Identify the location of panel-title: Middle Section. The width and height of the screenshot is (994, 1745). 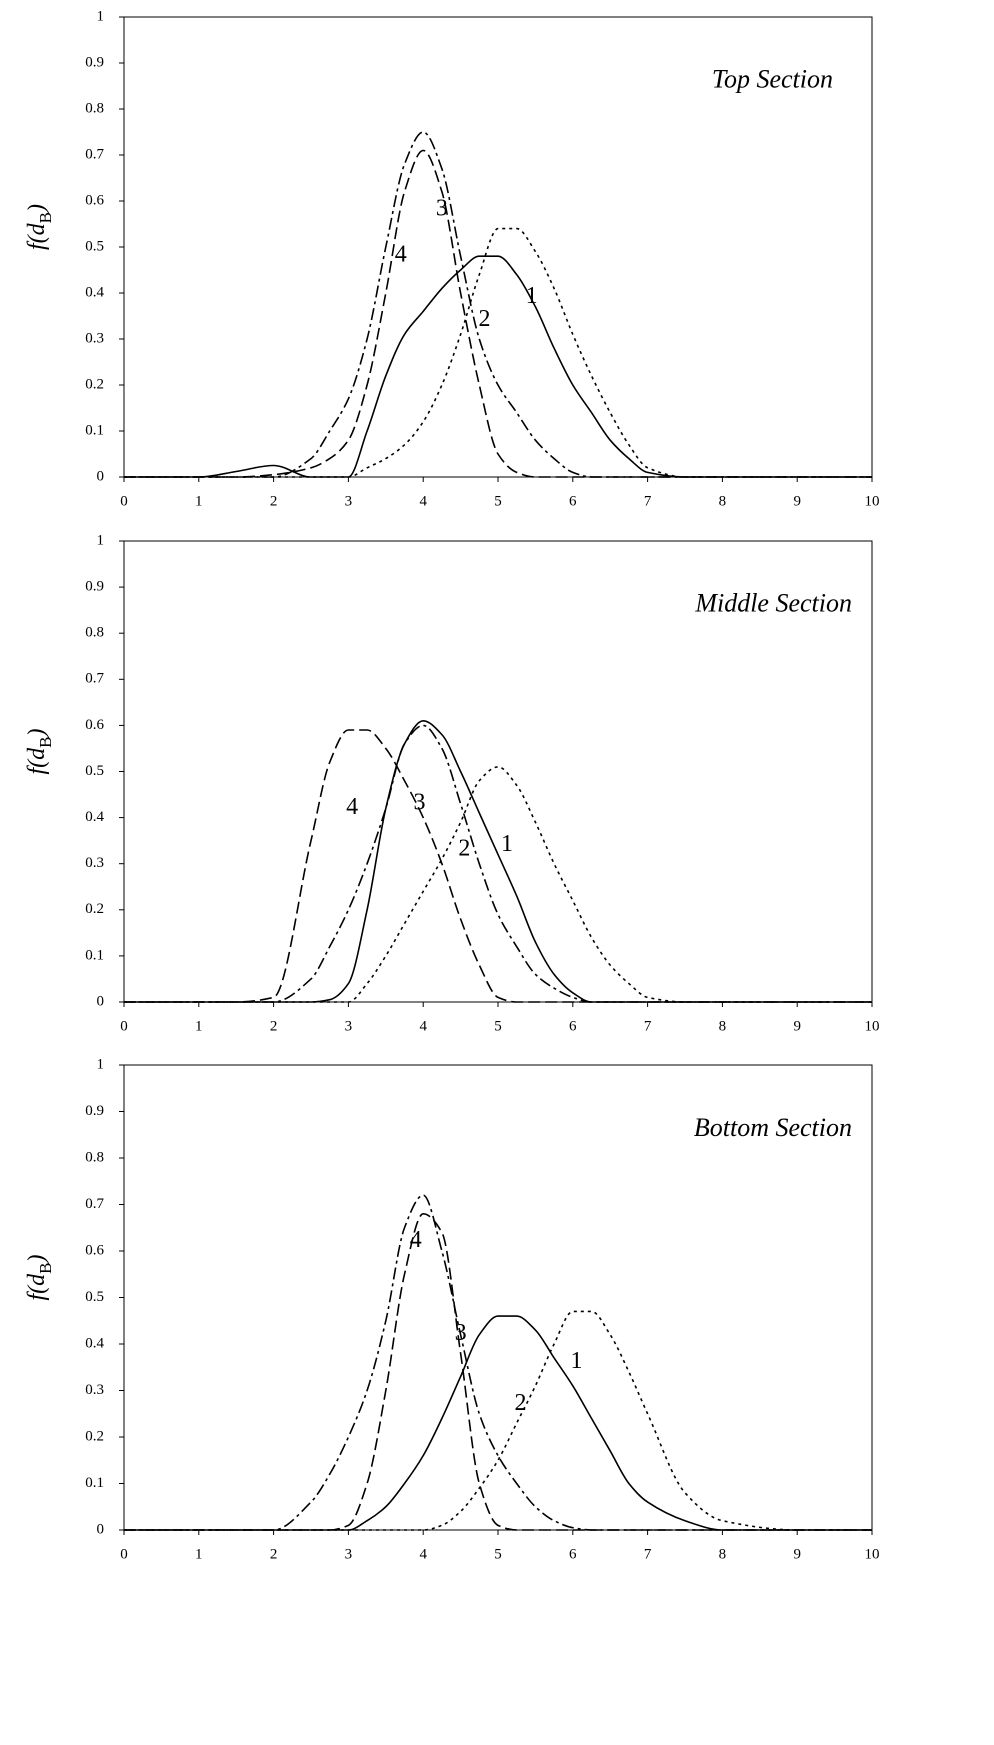
(773, 603).